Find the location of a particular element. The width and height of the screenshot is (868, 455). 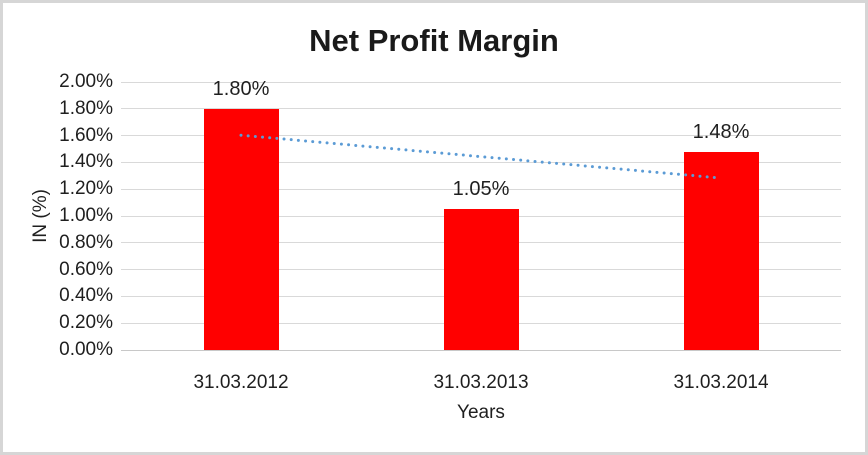

bar-data-label: 1.80% is located at coordinates (241, 88).